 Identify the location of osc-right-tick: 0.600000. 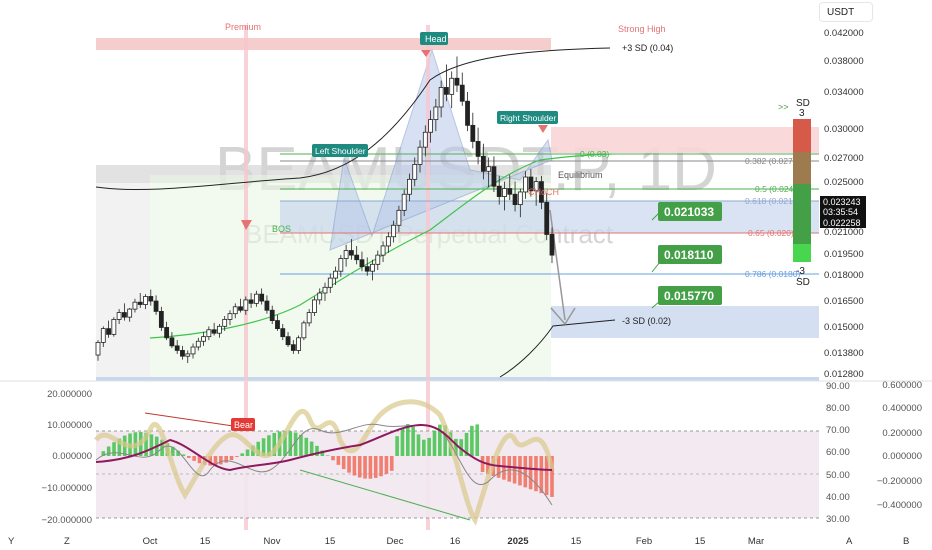
(902, 385).